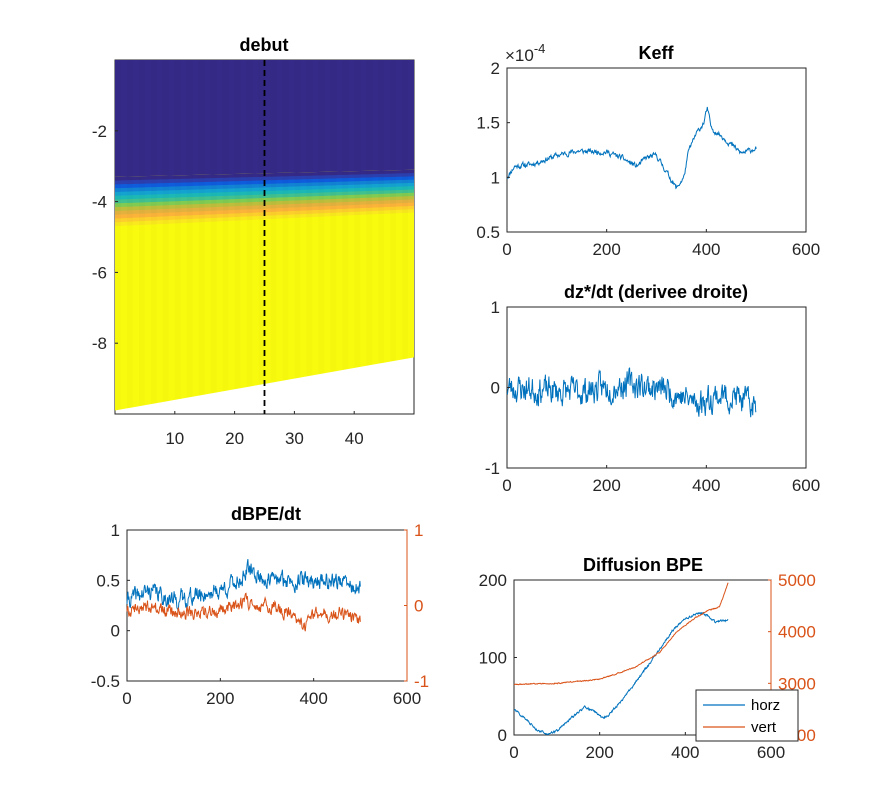 Image resolution: width=887 pixels, height=794 pixels. What do you see at coordinates (797, 632) in the screenshot?
I see `y2-tick-label: 4000` at bounding box center [797, 632].